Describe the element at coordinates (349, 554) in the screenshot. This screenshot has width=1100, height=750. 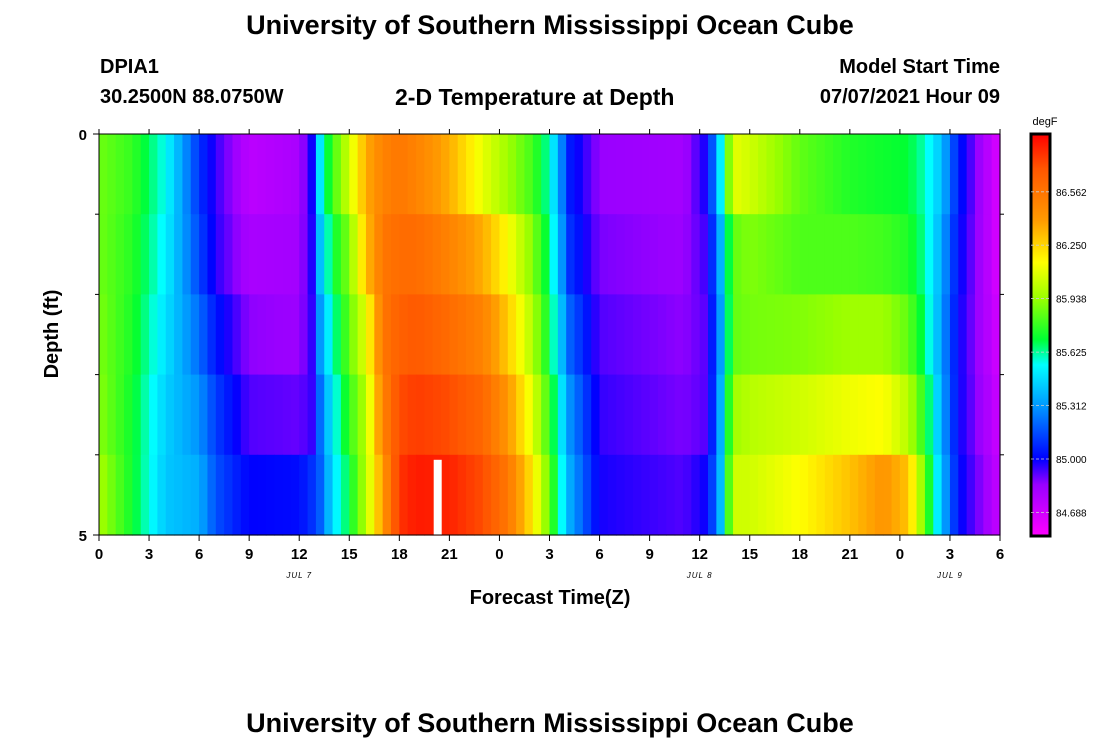
I see `x-tick-label: 15` at that location.